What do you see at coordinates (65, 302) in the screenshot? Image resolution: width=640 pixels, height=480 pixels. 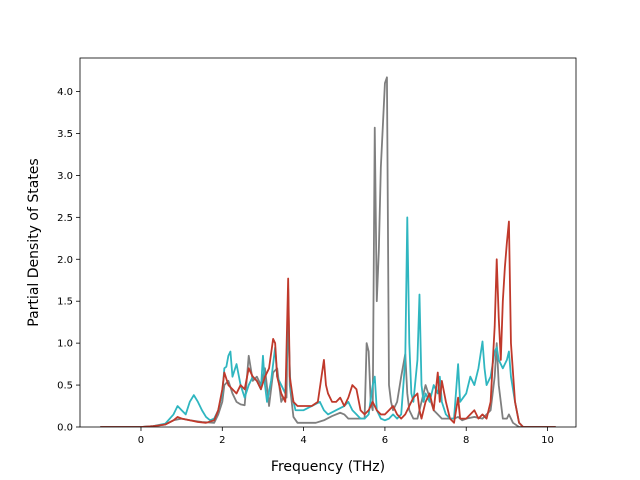 I see `y-tick-label: 1.5` at bounding box center [65, 302].